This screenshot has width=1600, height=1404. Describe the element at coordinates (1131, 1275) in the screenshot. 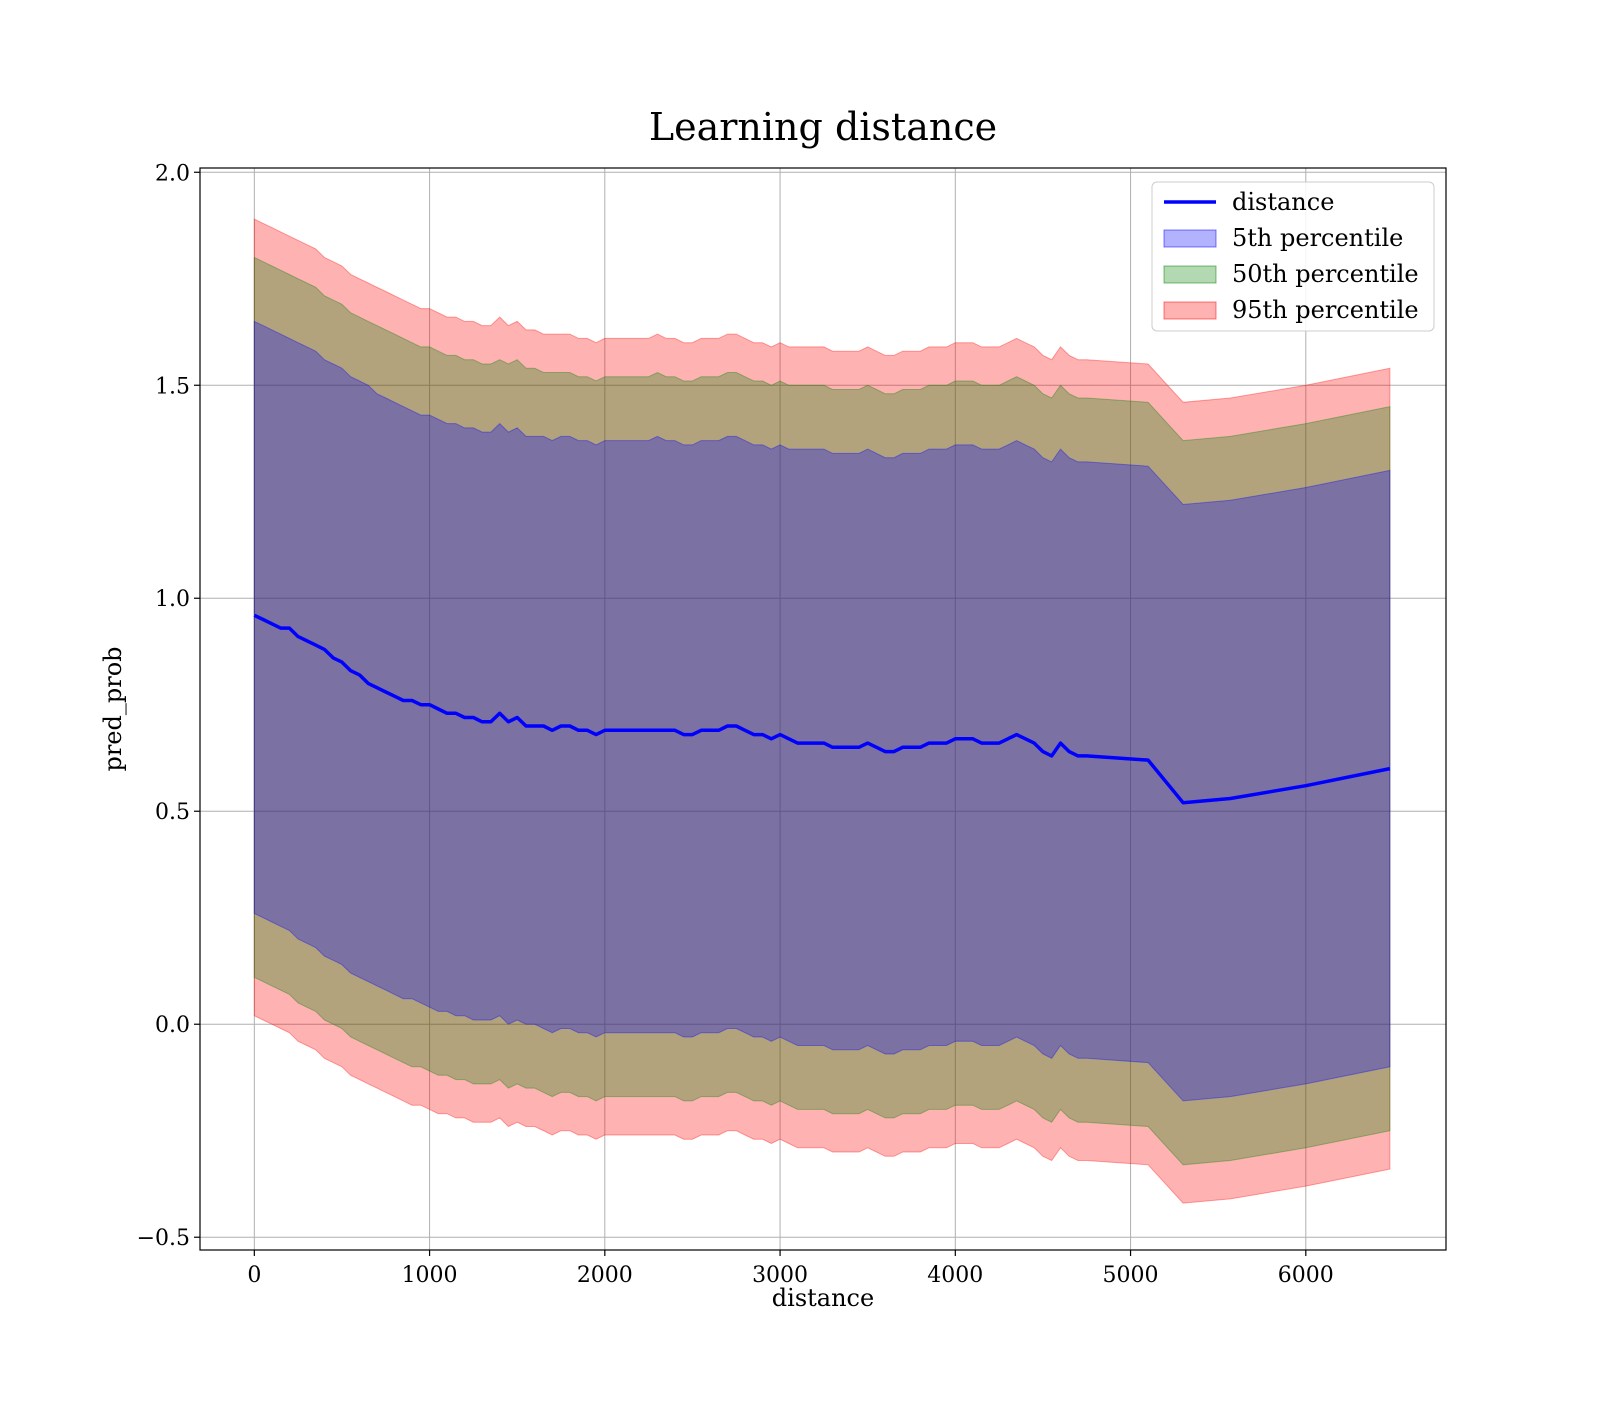

I see `x-tick-label: 5000` at that location.